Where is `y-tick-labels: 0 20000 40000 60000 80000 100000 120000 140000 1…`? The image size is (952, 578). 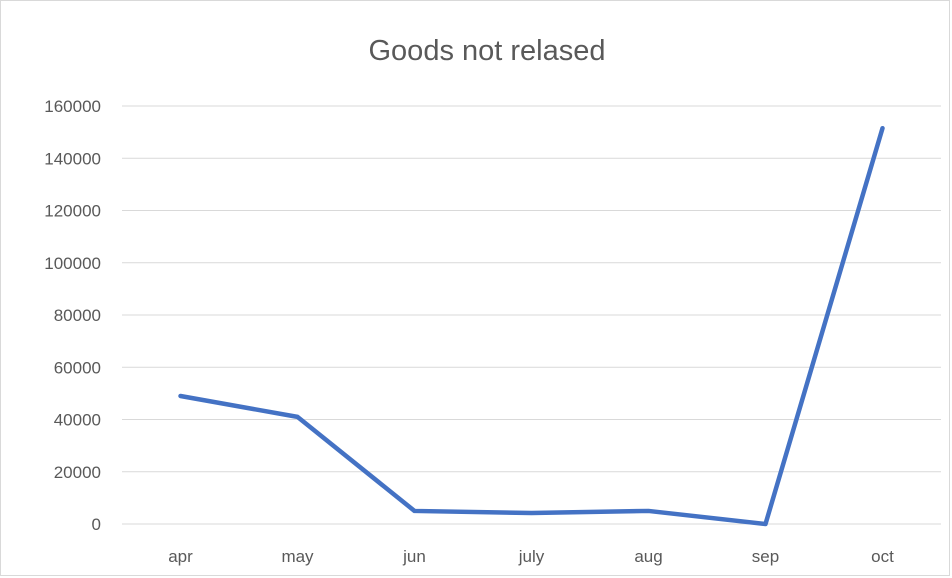
y-tick-labels: 0 20000 40000 60000 80000 100000 120000 140000 1… is located at coordinates (72, 315).